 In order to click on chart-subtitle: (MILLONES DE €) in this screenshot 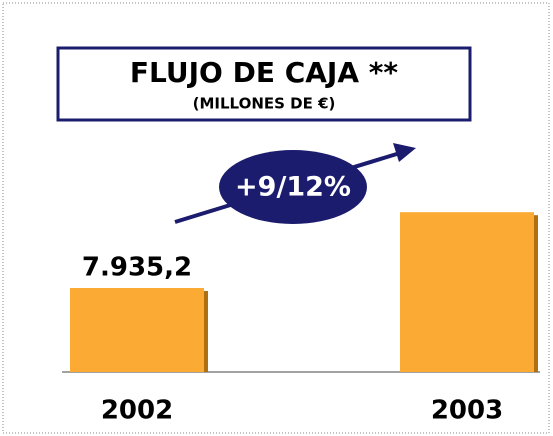, I will do `click(264, 104)`.